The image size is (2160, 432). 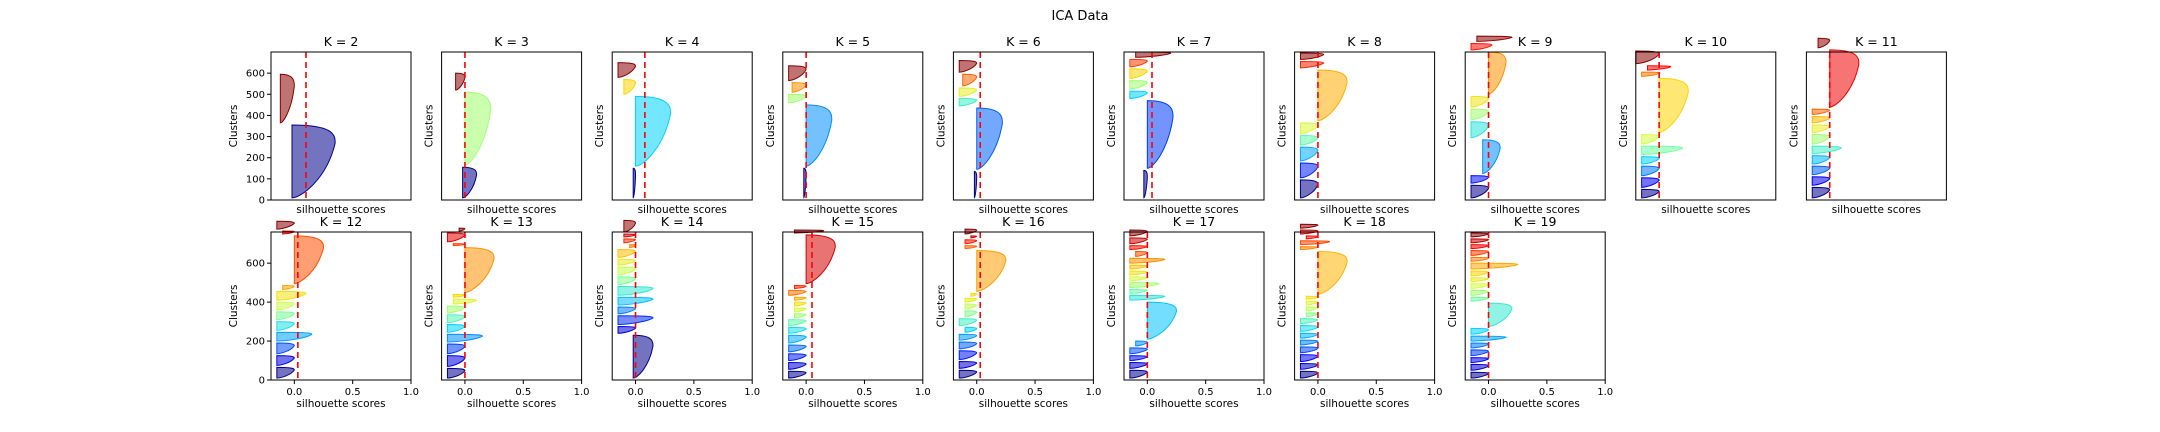 I want to click on subplot-8: K = 9 silhouette scores Clusters, so click(x=1526, y=125).